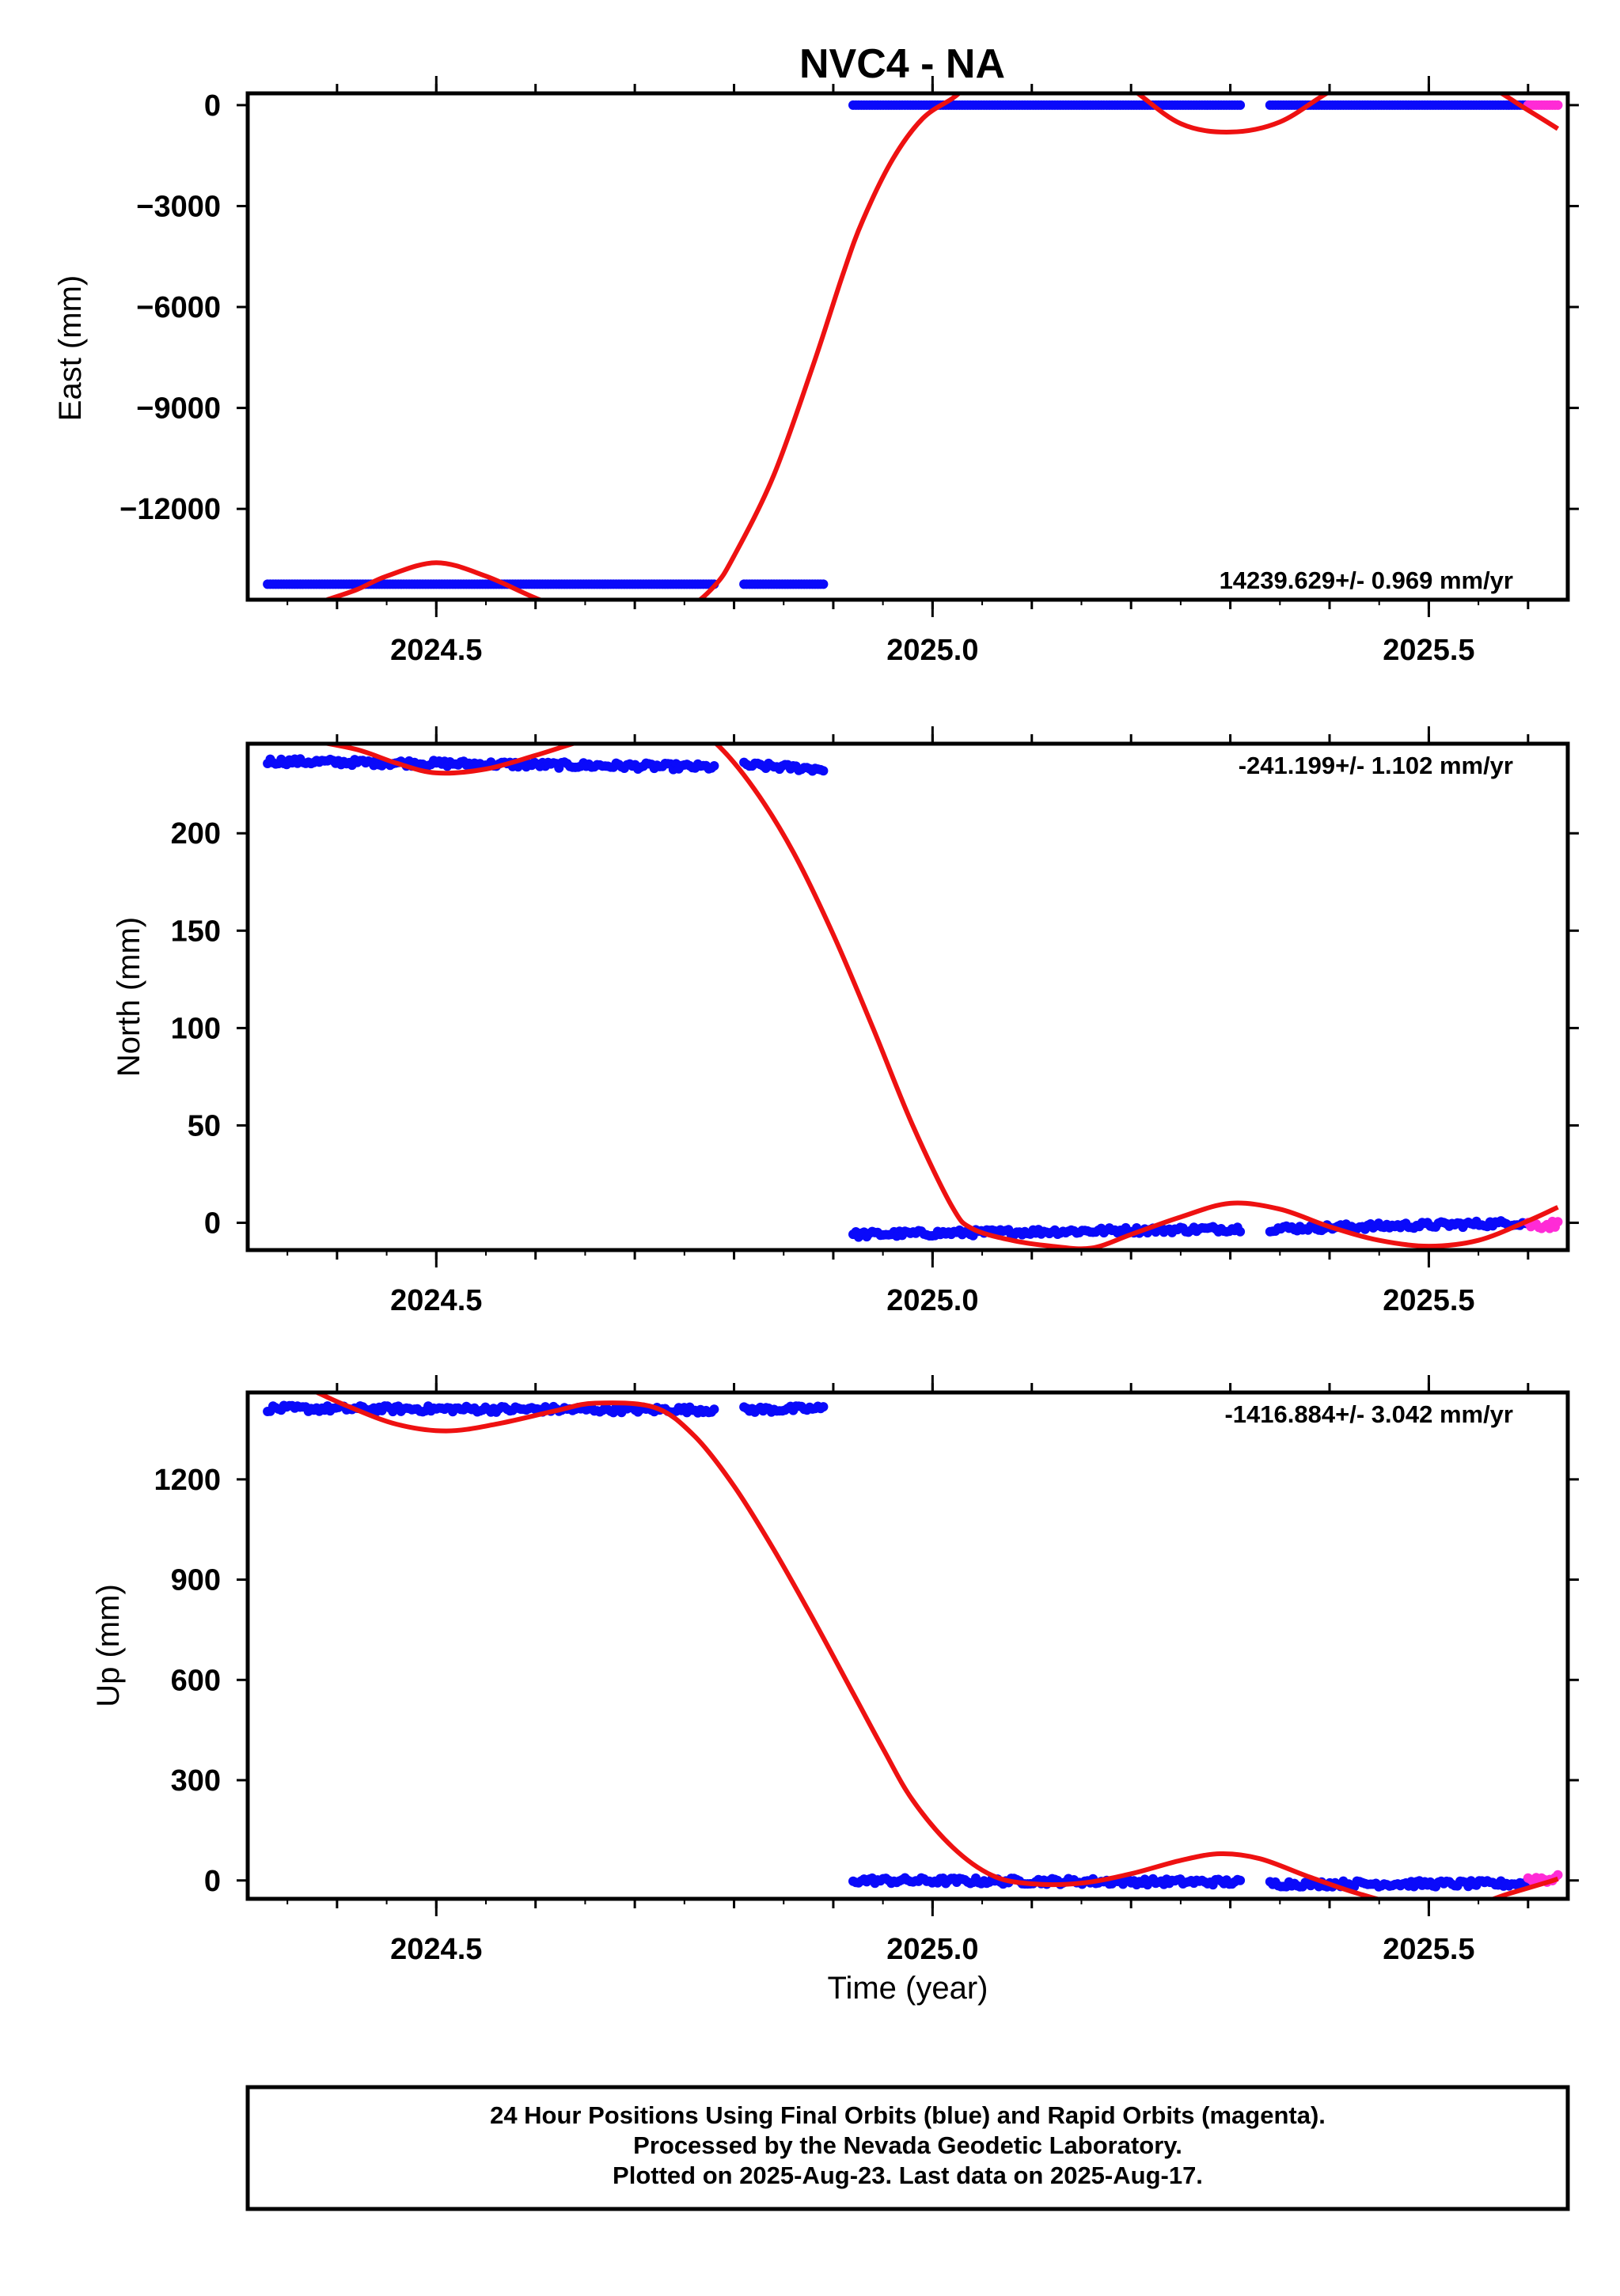 Image resolution: width=1620 pixels, height=2296 pixels. Describe the element at coordinates (178, 307) in the screenshot. I see `east-y-tick-label: −6000` at that location.